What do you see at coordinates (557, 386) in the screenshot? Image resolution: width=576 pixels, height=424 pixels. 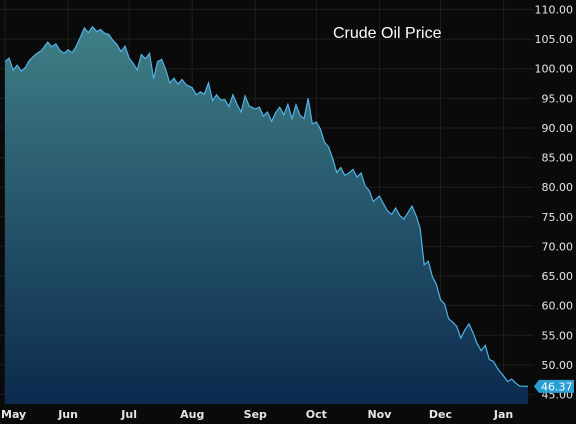 I see `last-value-label: 46.37` at bounding box center [557, 386].